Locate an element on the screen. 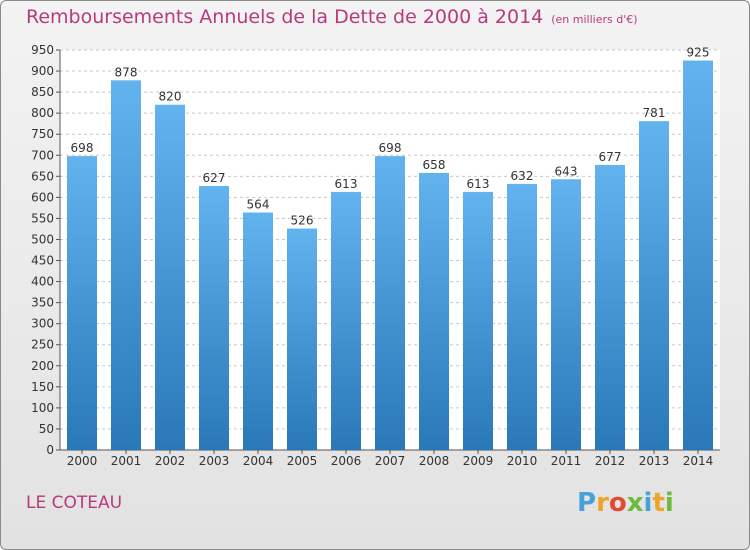 The height and width of the screenshot is (550, 750). x-tick-label: 2009 is located at coordinates (478, 461).